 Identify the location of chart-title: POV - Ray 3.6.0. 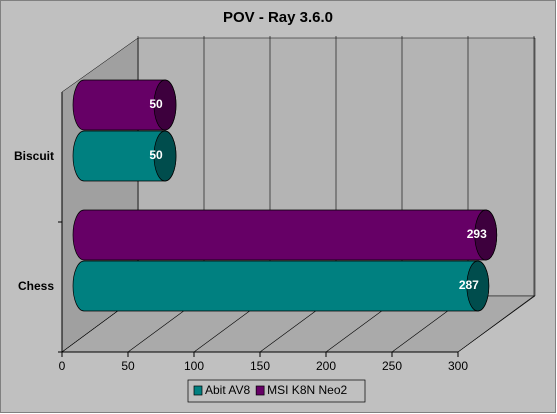
(278, 17).